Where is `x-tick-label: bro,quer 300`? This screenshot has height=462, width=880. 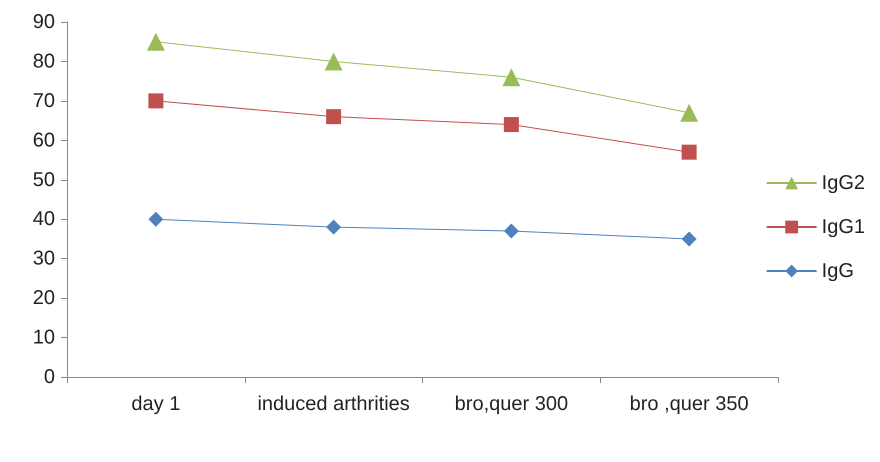 x-tick-label: bro,quer 300 is located at coordinates (511, 404).